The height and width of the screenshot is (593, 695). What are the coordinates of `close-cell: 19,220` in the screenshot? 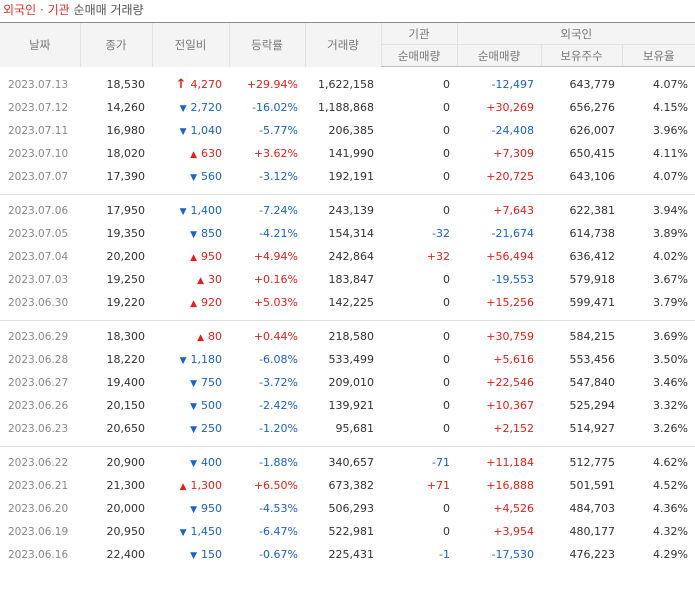 It's located at (126, 302).